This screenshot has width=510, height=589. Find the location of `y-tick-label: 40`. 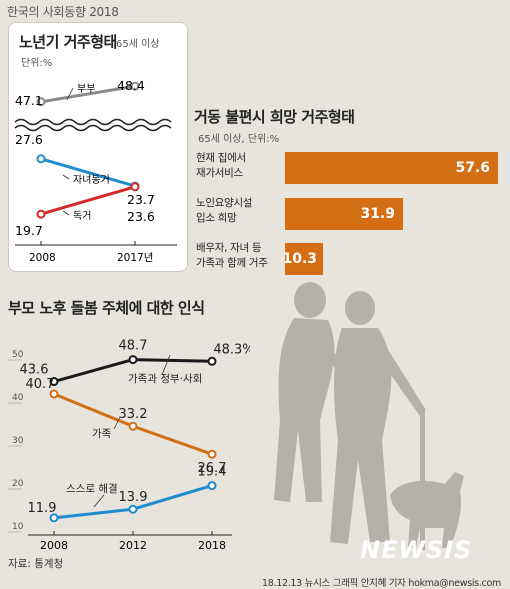

y-tick-label: 40 is located at coordinates (18, 398).